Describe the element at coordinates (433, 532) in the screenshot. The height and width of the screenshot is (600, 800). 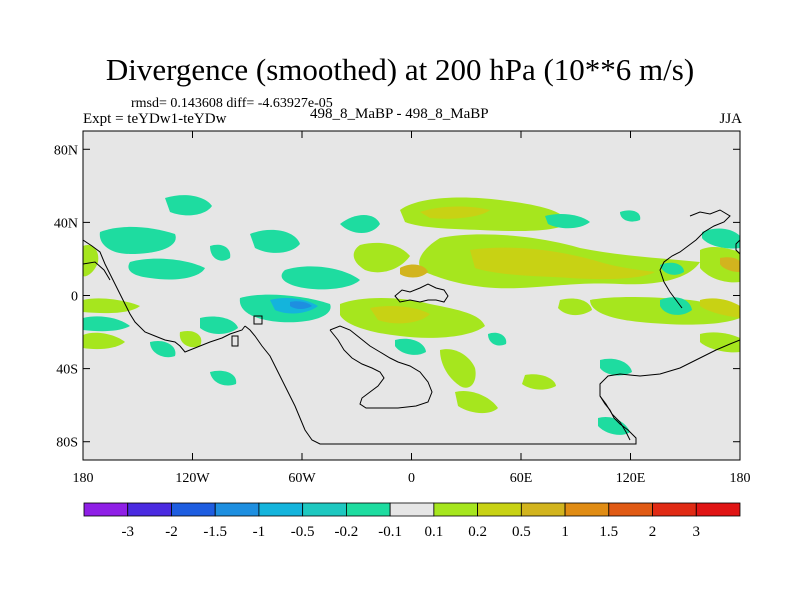
I see `colorbar-label: 0.1` at that location.